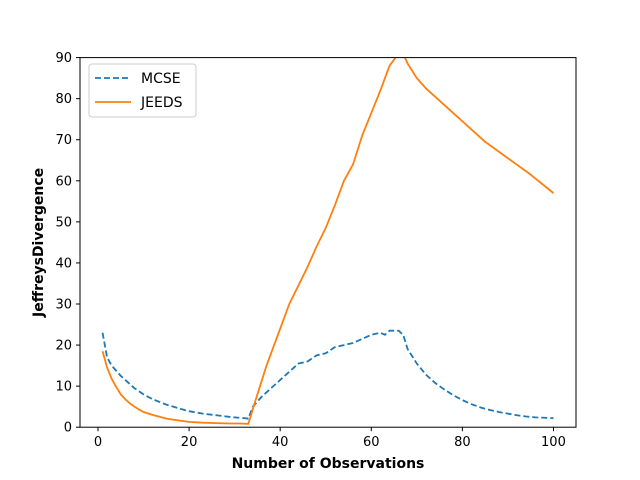 Image resolution: width=640 pixels, height=480 pixels. I want to click on y-tick-label: 40, so click(63, 263).